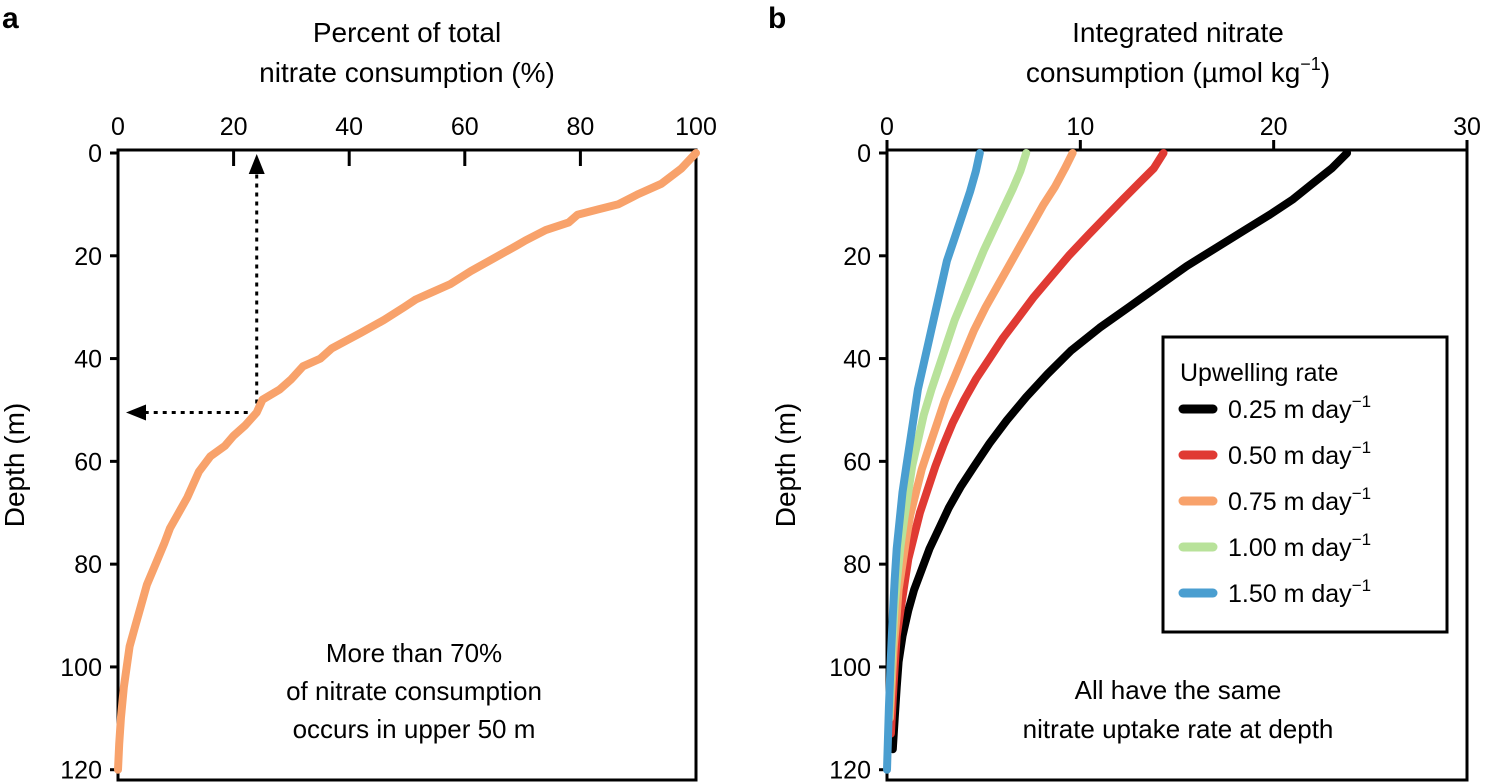 This screenshot has height=783, width=1485. What do you see at coordinates (850, 770) in the screenshot?
I see `panel-b-y-tick-label-6: 120` at bounding box center [850, 770].